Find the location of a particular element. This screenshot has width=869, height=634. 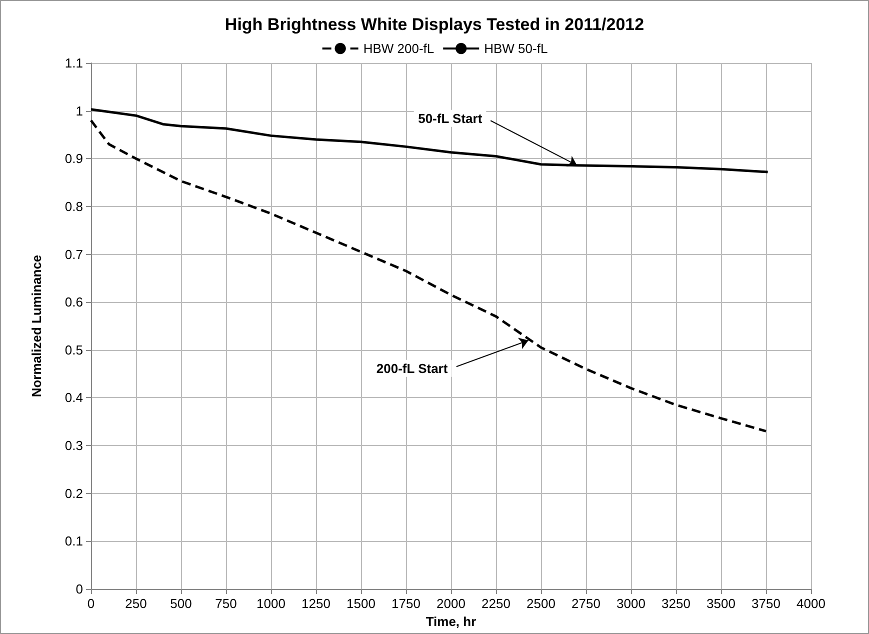

x-tick-label: 3750 is located at coordinates (766, 603).